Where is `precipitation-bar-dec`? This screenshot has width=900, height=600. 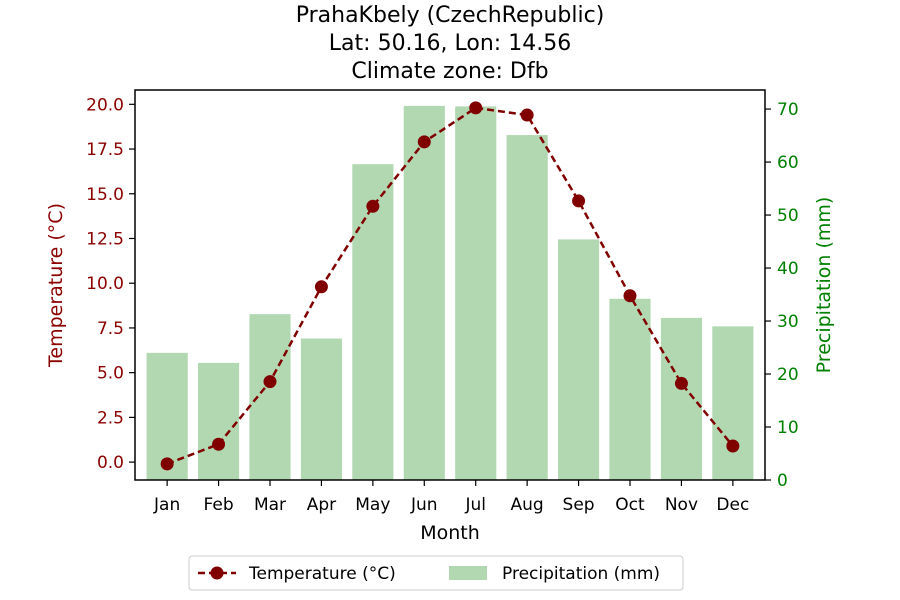
precipitation-bar-dec is located at coordinates (733, 403).